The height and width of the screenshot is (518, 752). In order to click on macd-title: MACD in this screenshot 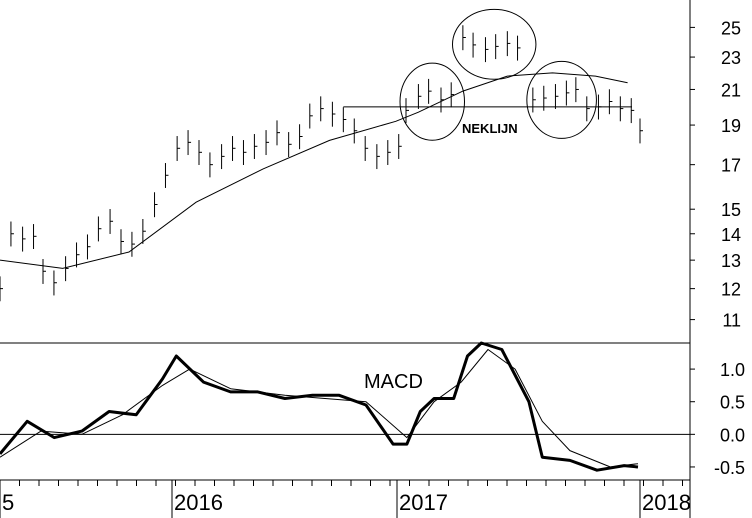, I will do `click(393, 382)`.